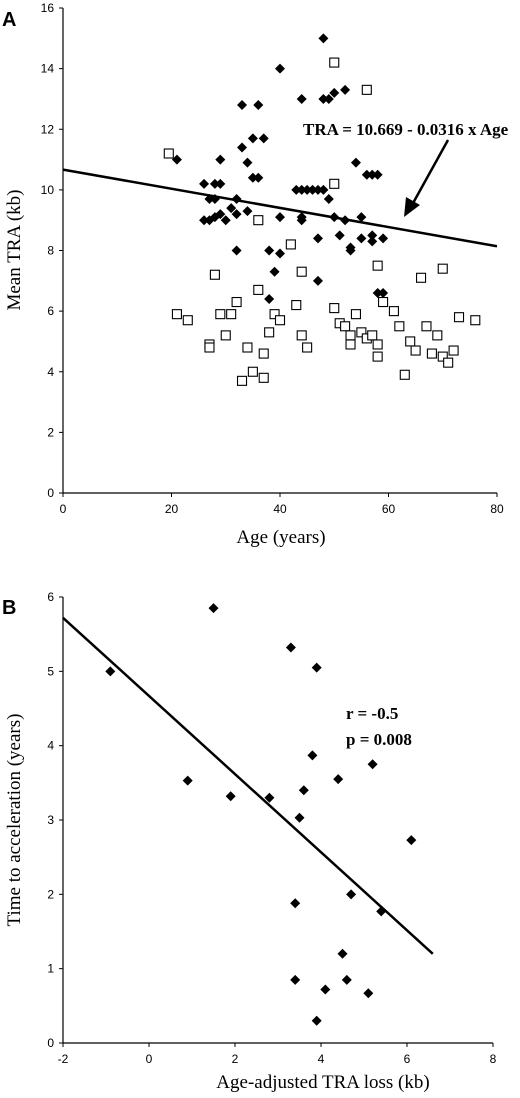 Image resolution: width=520 pixels, height=1098 pixels. What do you see at coordinates (63, 1059) in the screenshot?
I see `panel-b-x-tick-label: -2` at bounding box center [63, 1059].